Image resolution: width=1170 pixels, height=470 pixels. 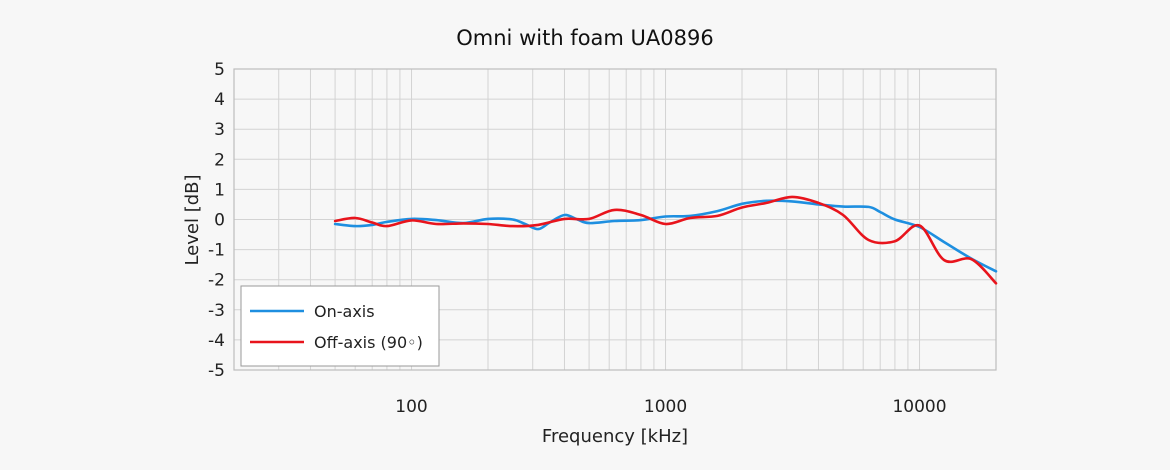 I want to click on y-tick-label: -2, so click(x=216, y=281).